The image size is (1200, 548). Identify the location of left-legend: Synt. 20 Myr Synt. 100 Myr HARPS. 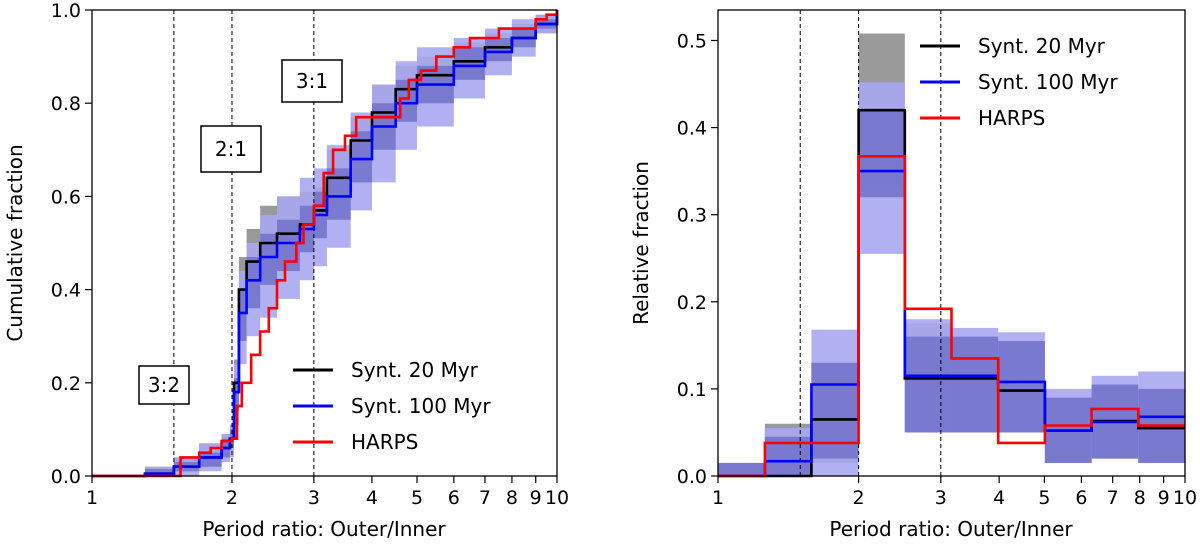
(392, 406).